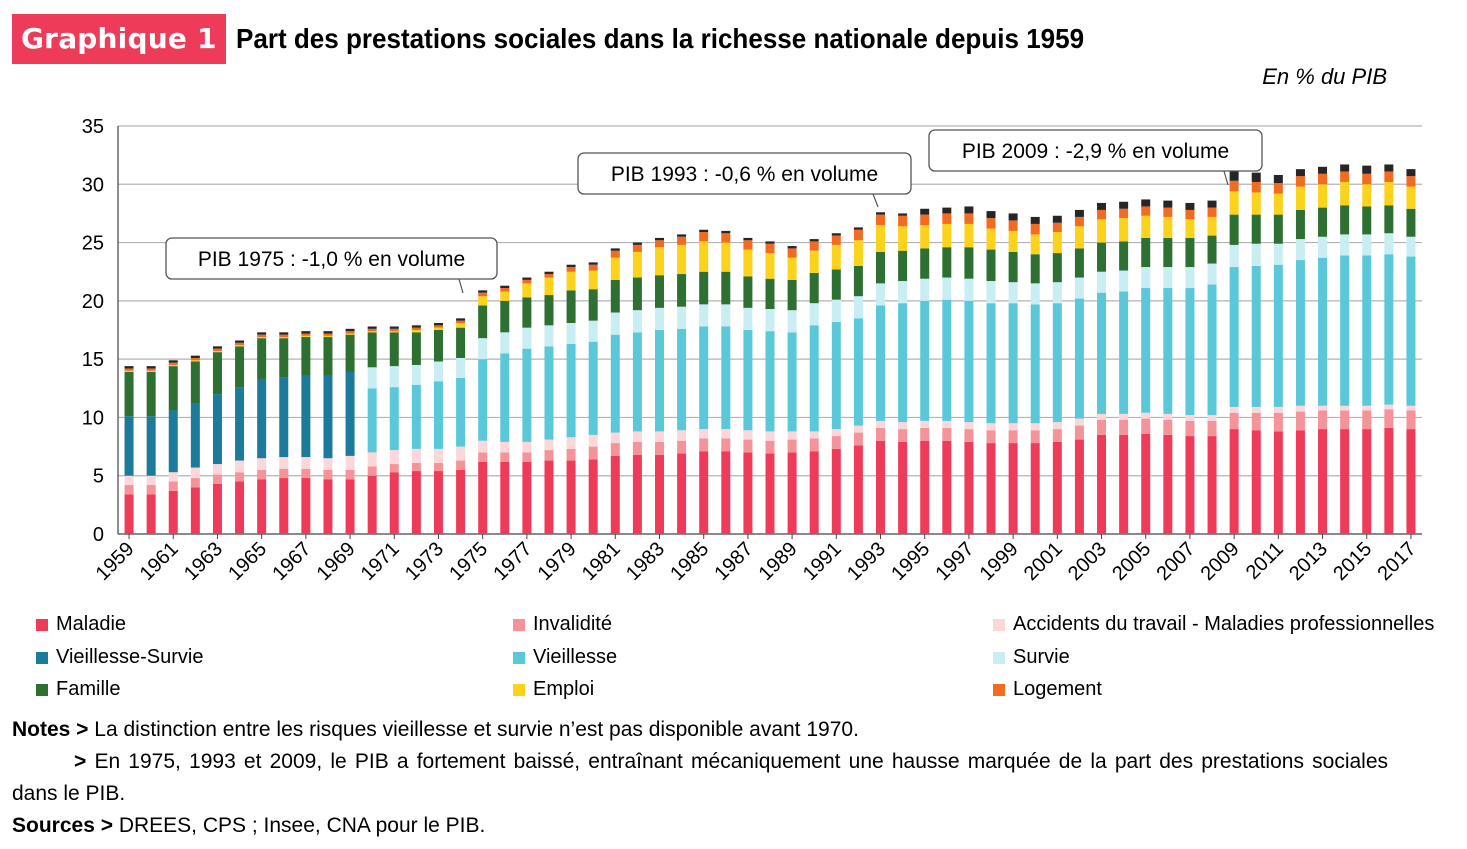 This screenshot has width=1467, height=849. I want to click on note-2-marker: >, so click(80, 761).